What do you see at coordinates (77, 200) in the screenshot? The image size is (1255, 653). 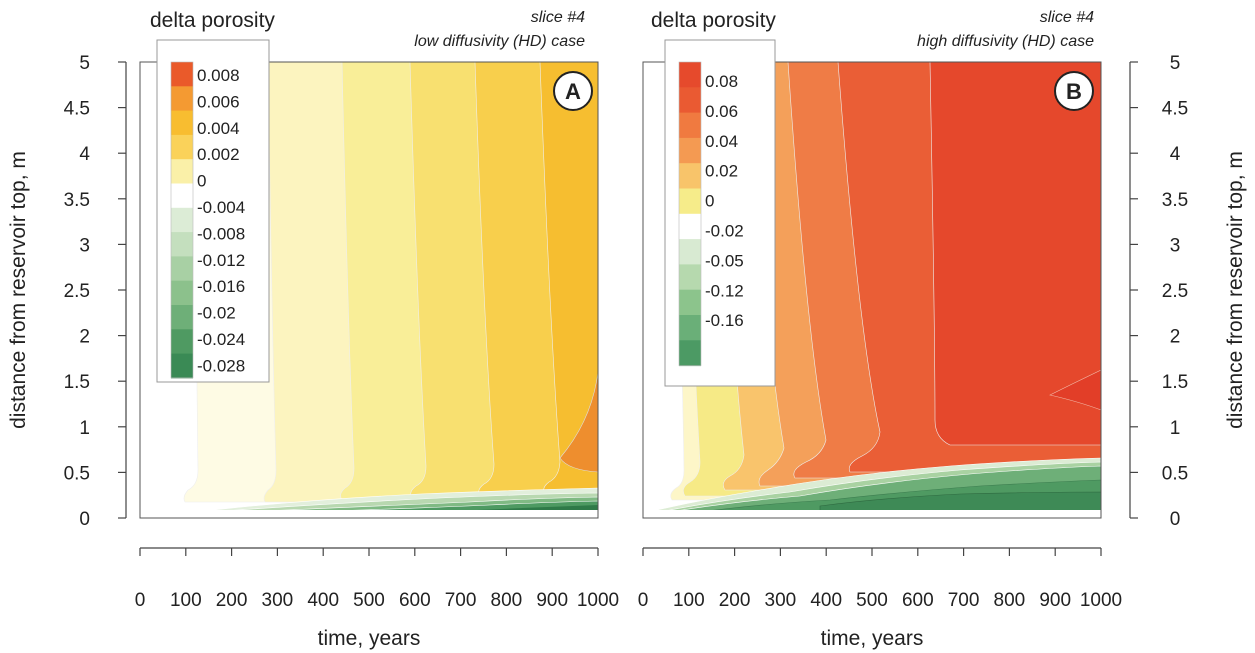 I see `panel-a-y-tick-label: 3.5` at bounding box center [77, 200].